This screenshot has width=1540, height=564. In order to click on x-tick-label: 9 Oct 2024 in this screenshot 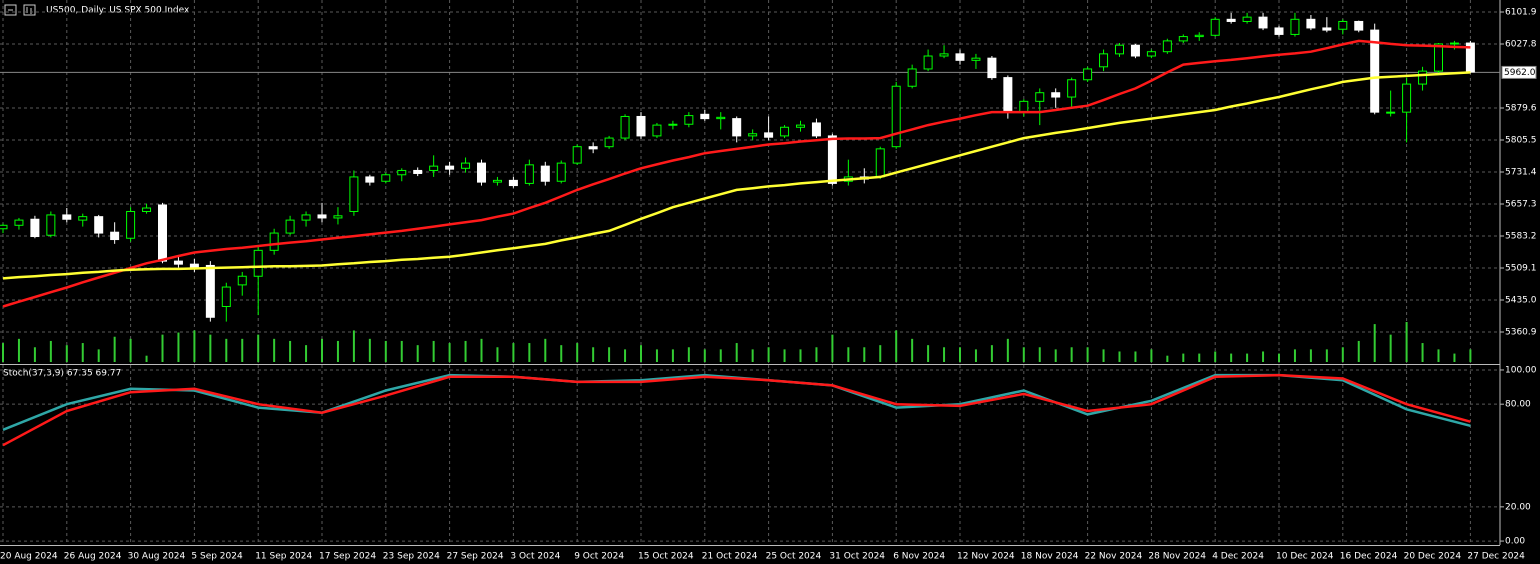, I will do `click(599, 557)`.